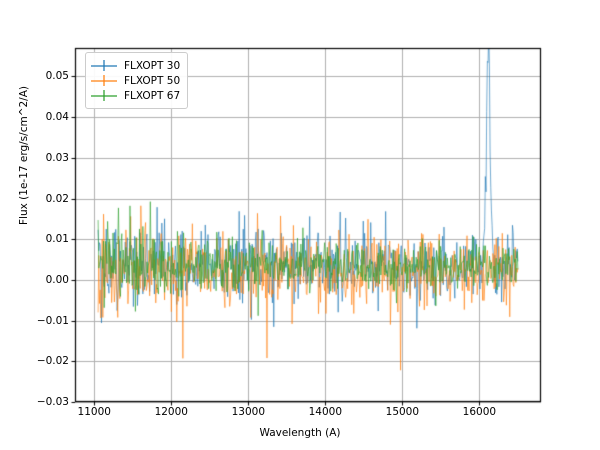 The image size is (600, 450). I want to click on y-tick-label: 0.01, so click(57, 239).